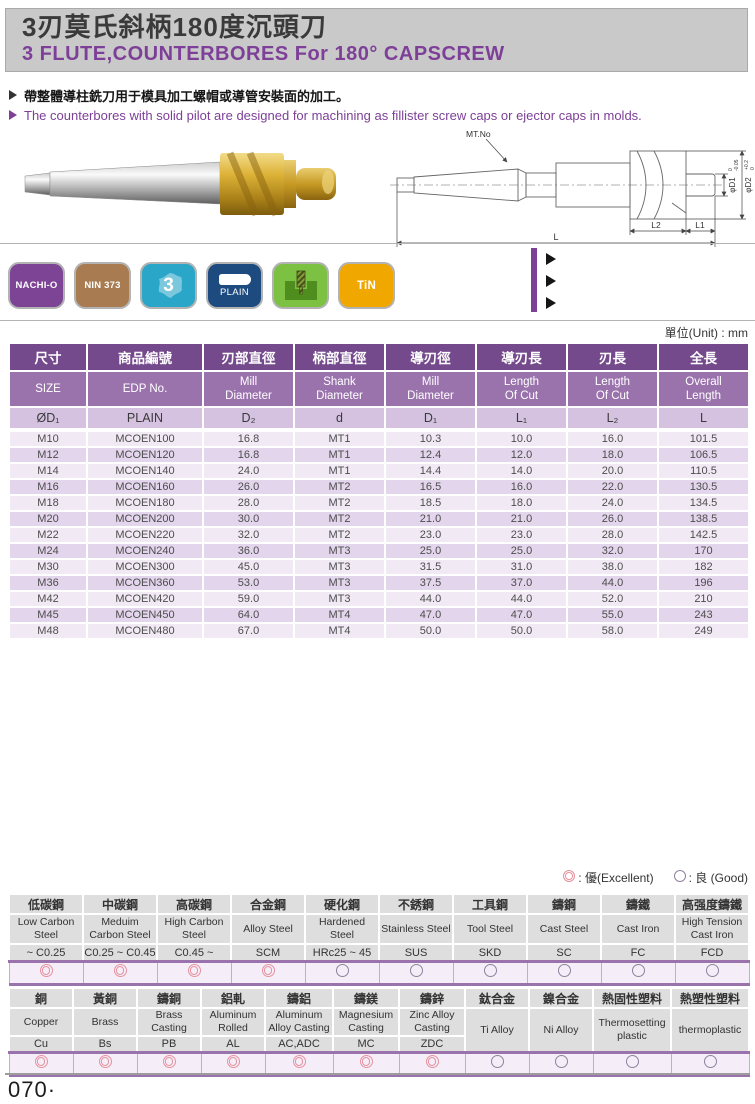 Image resolution: width=755 pixels, height=1104 pixels. What do you see at coordinates (752, 168) in the screenshot?
I see `drawing-d2-tol-bottom: 0` at bounding box center [752, 168].